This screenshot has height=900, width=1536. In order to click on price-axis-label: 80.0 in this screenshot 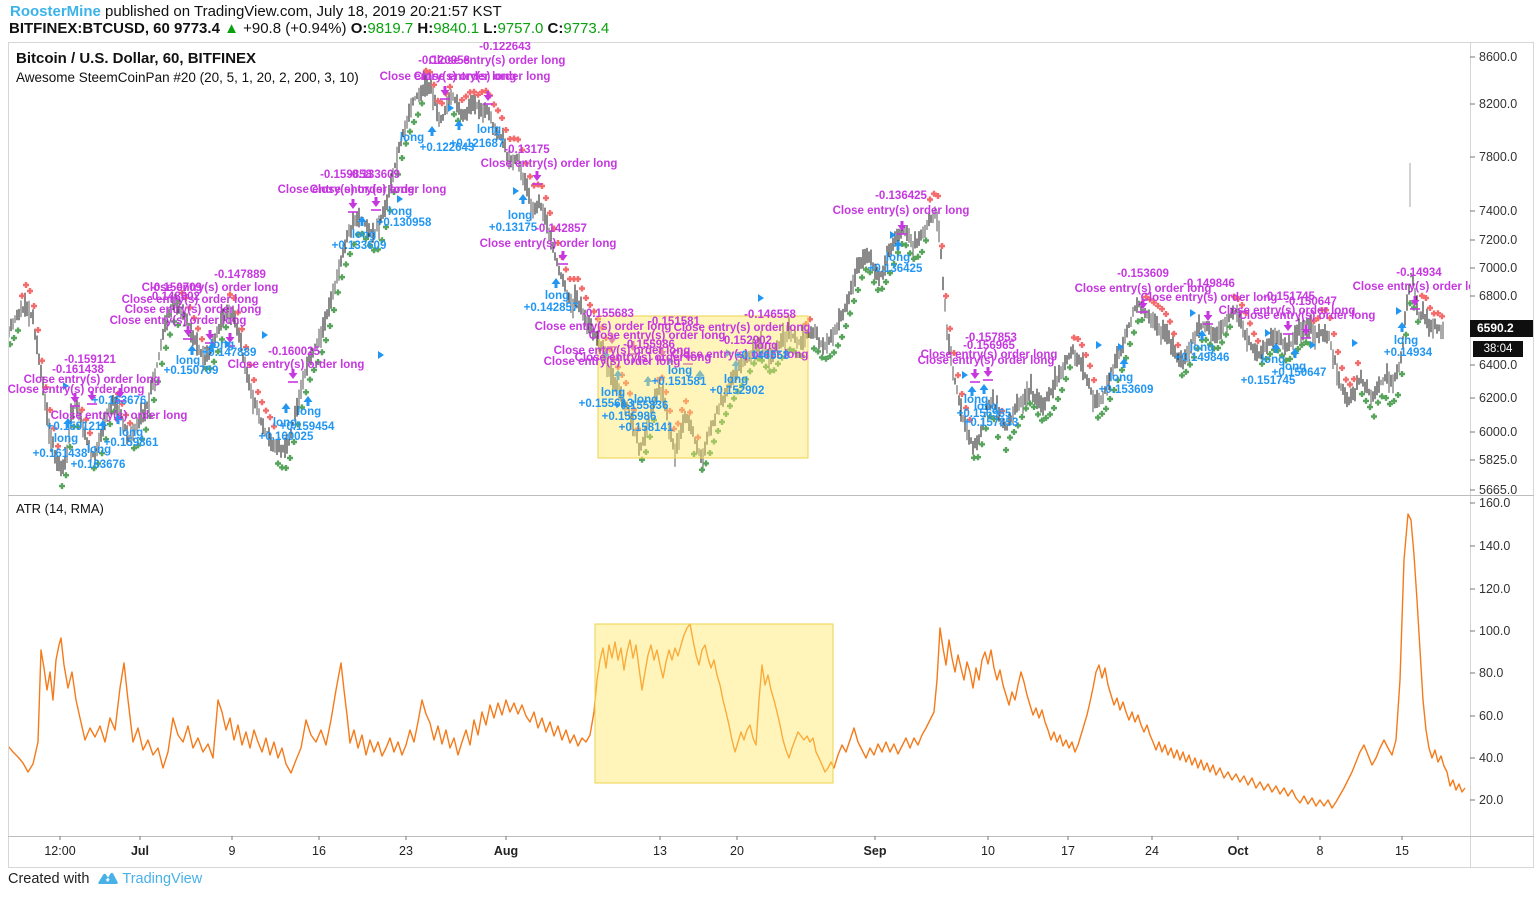, I will do `click(1491, 673)`.